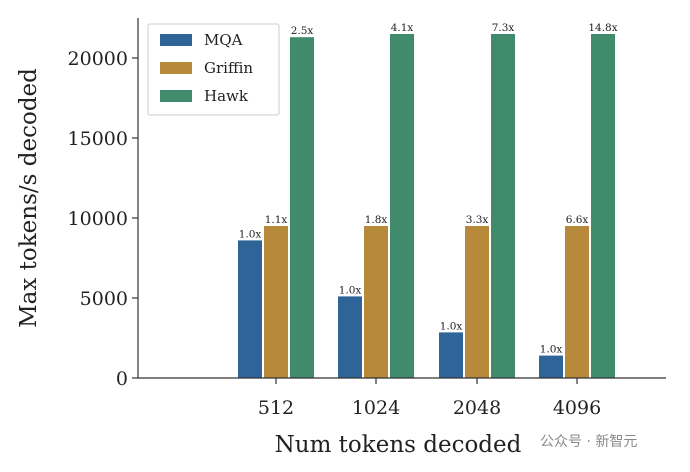 Image resolution: width=690 pixels, height=472 pixels. I want to click on x-axis-label: Num tokens decoded, so click(398, 445).